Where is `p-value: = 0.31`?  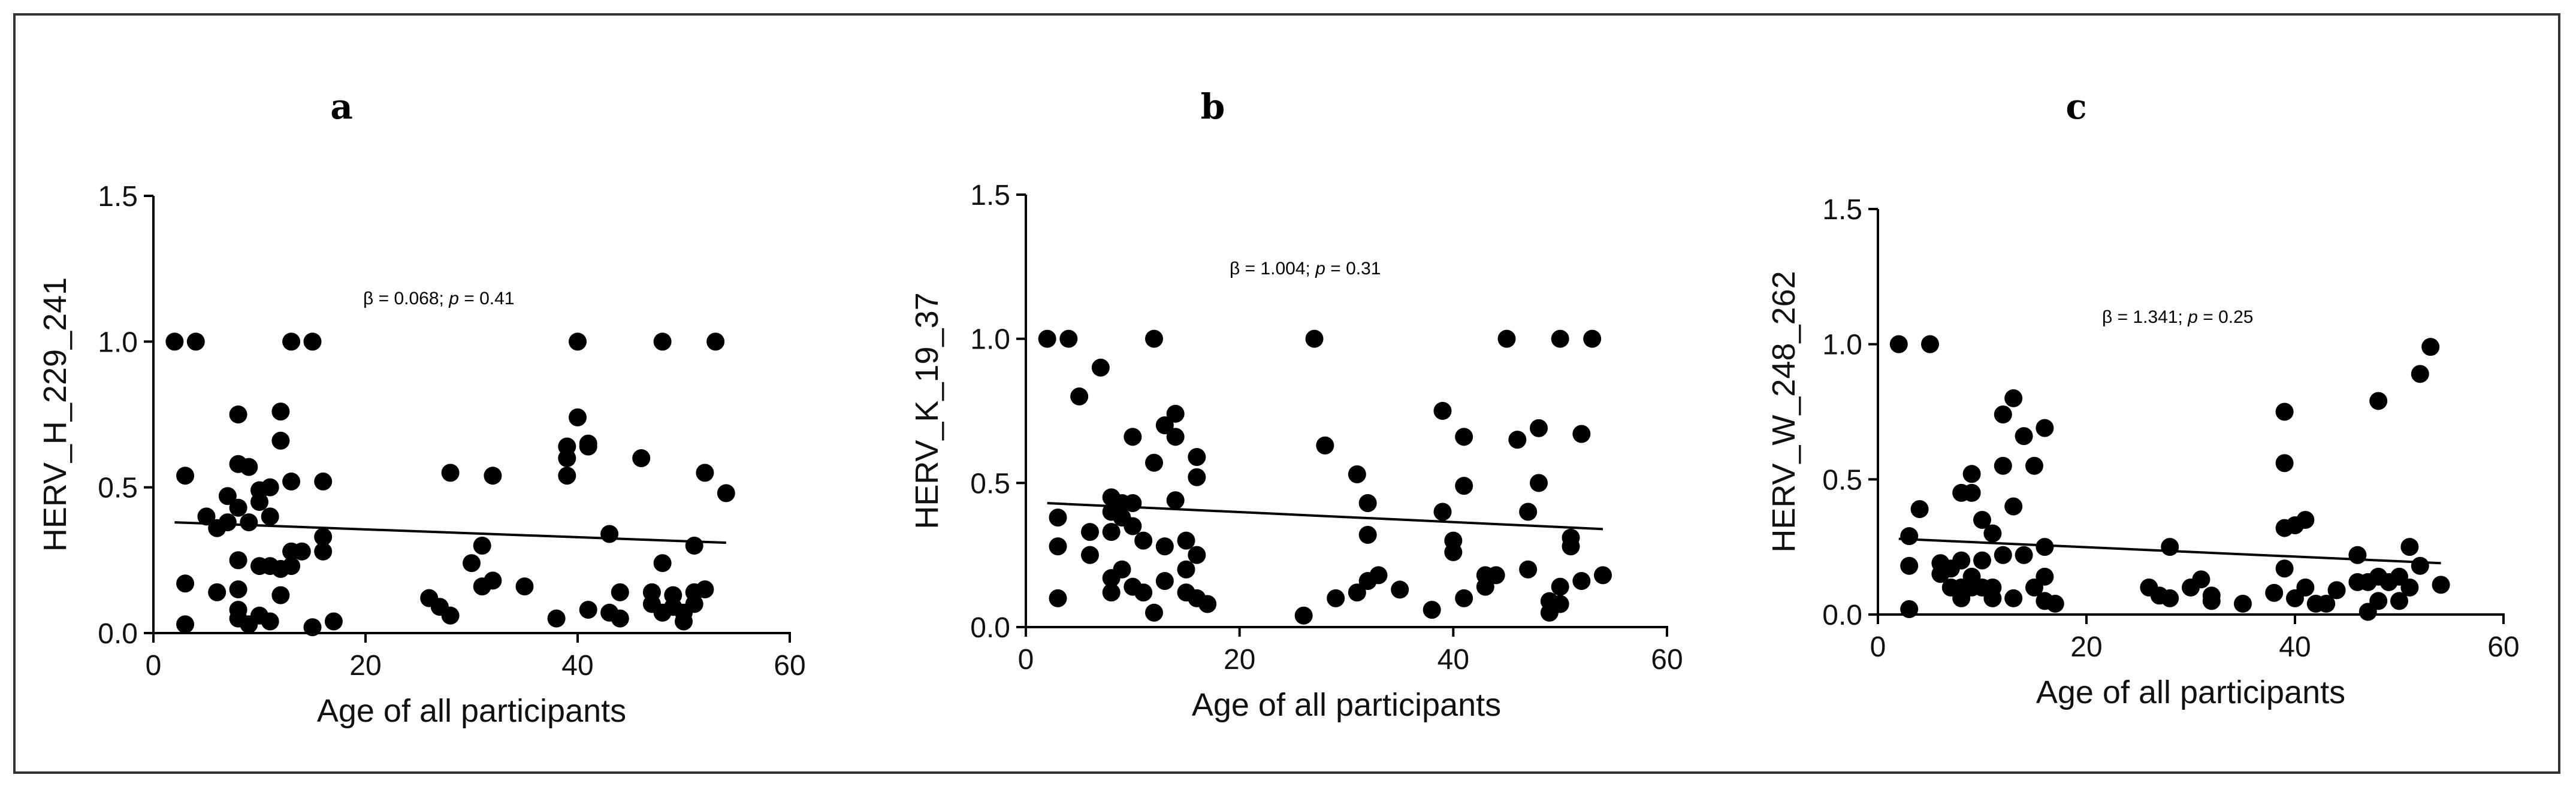 p-value: = 0.31 is located at coordinates (1353, 269).